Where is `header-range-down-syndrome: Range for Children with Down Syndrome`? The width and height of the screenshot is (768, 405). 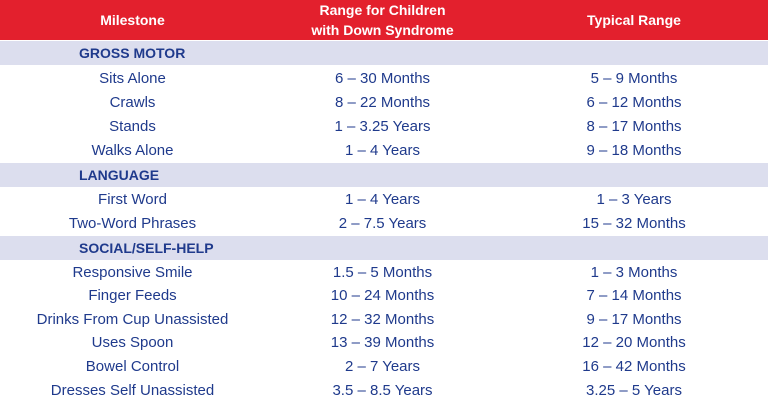
header-range-down-syndrome: Range for Children with Down Syndrome is located at coordinates (382, 20).